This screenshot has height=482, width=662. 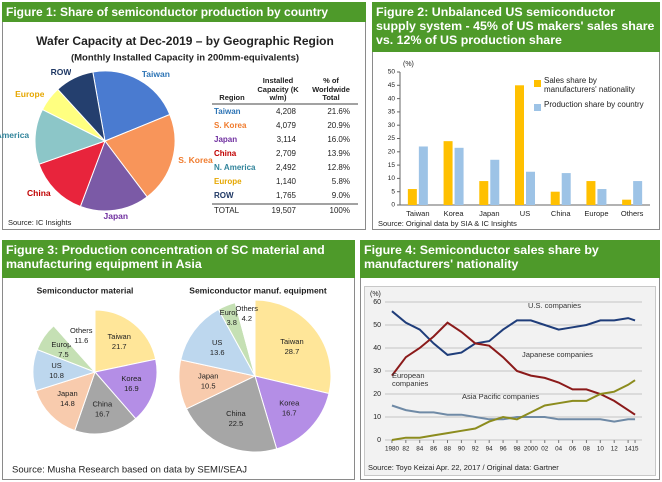 What do you see at coordinates (14, 135) in the screenshot?
I see `slice-label: N. America` at bounding box center [14, 135].